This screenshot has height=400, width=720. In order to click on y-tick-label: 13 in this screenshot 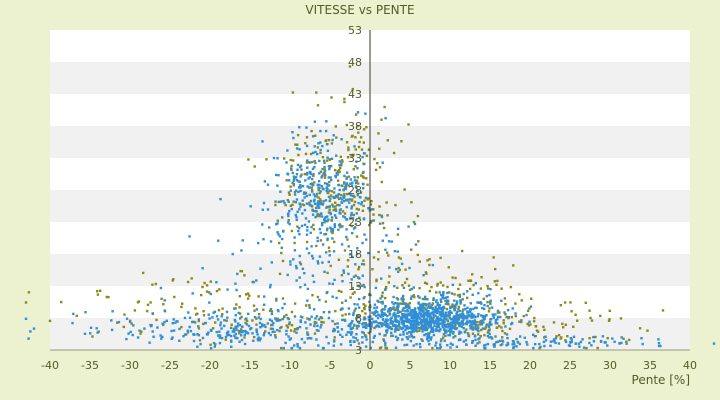, I will do `click(355, 286)`.